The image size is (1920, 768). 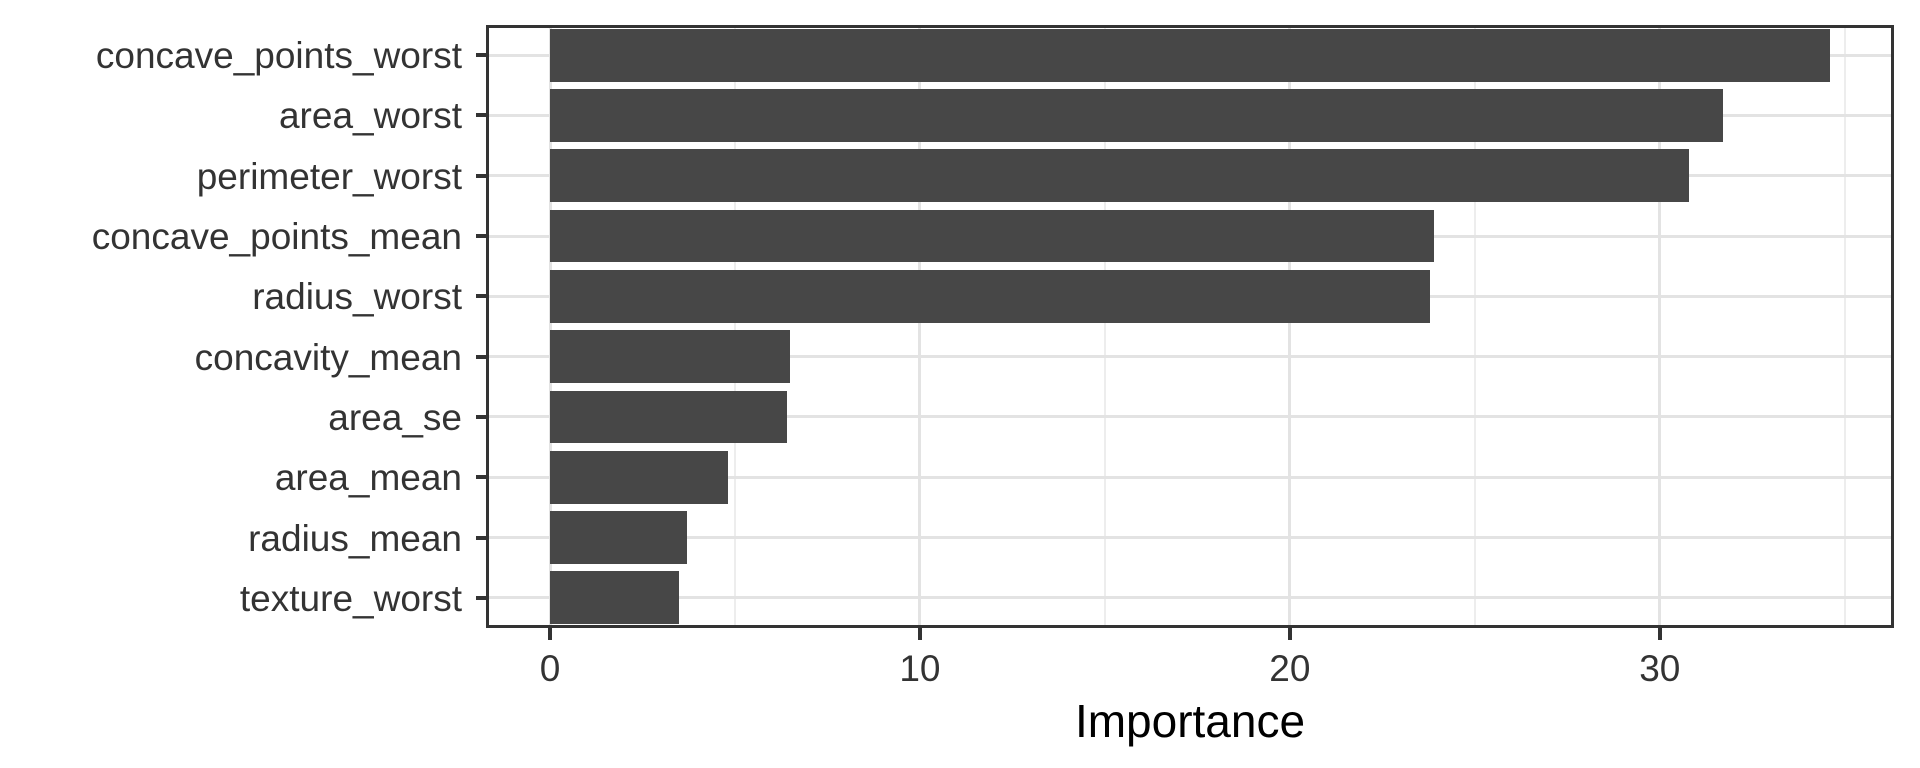 What do you see at coordinates (395, 417) in the screenshot?
I see `y-axis-label: area_se` at bounding box center [395, 417].